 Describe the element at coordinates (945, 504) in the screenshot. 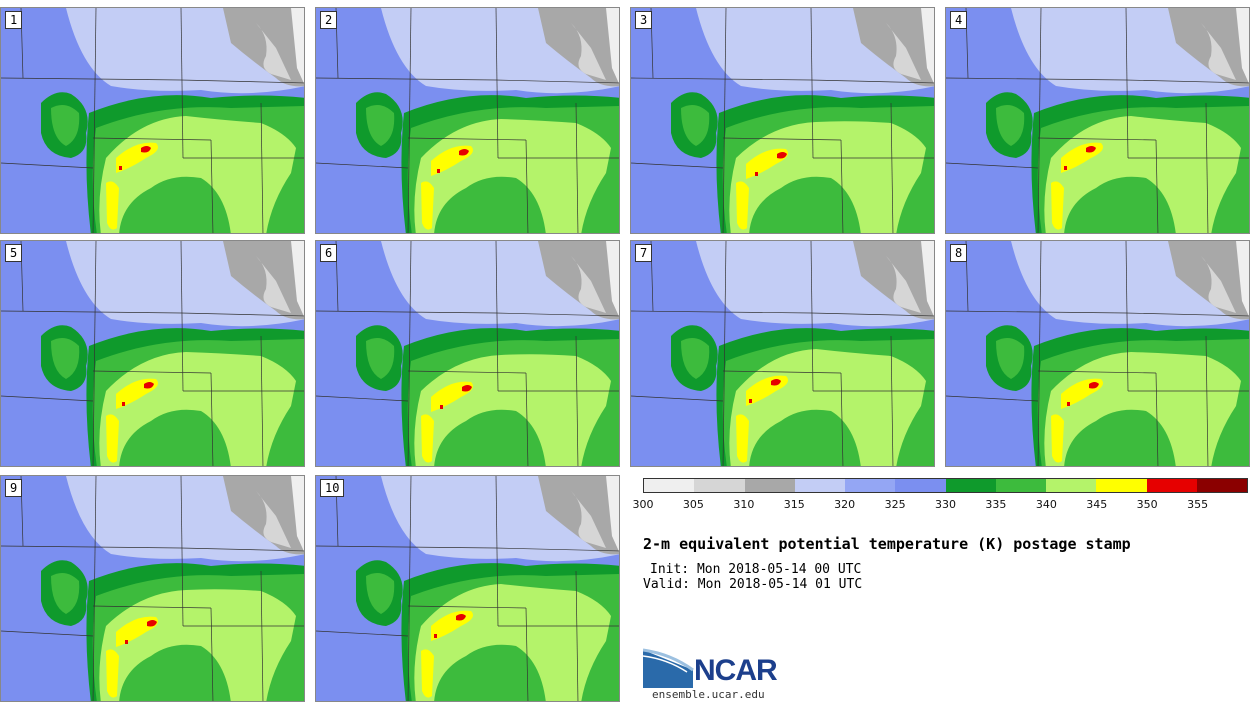

I see `colorbar-tick-label: 330` at that location.